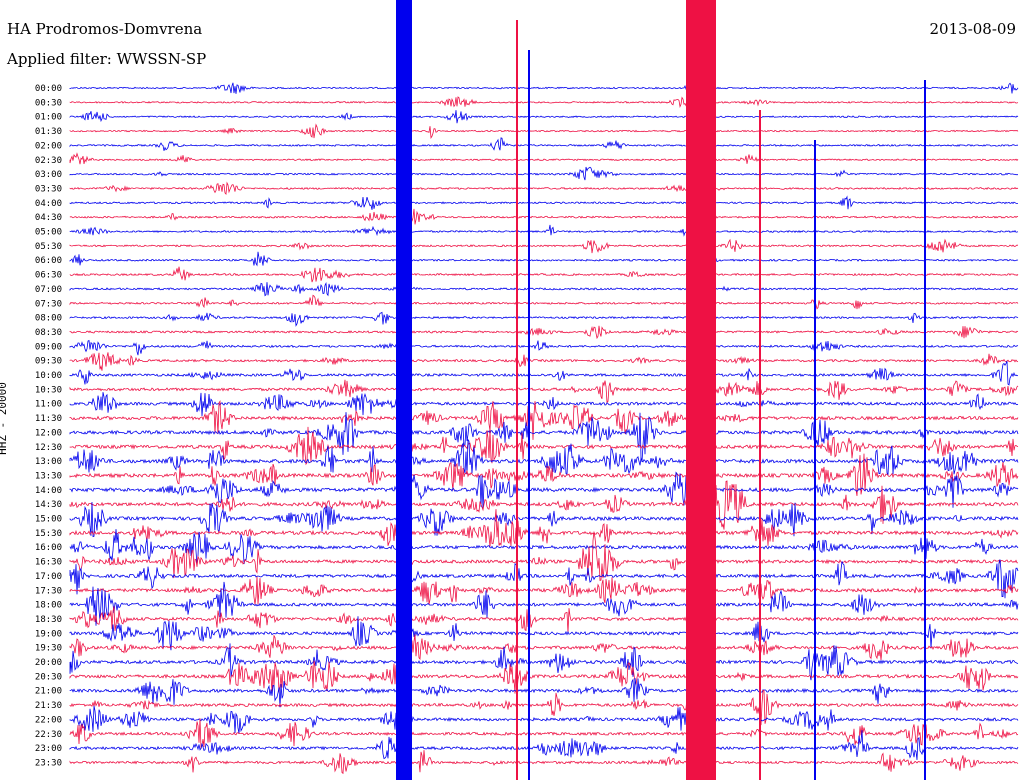 This screenshot has height=780, width=1024. What do you see at coordinates (48, 146) in the screenshot?
I see `row-label-0200: 02:00` at bounding box center [48, 146].